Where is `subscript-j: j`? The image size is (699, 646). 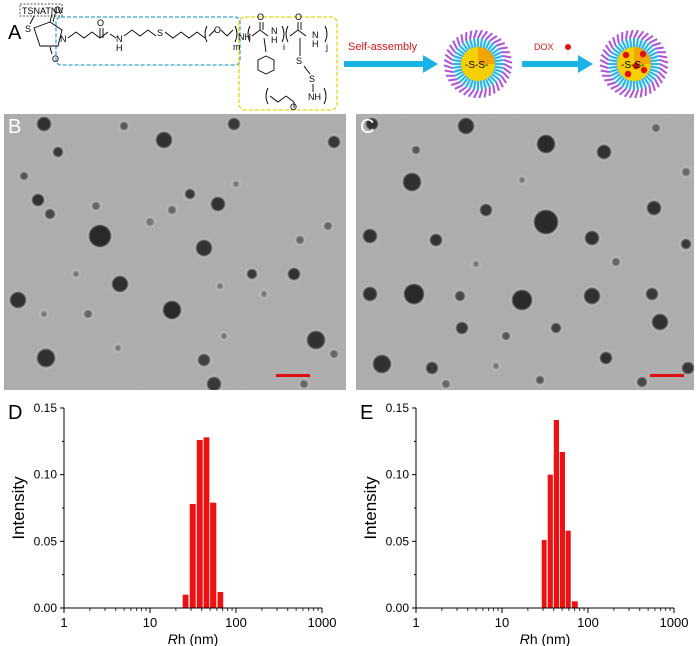 subscript-j: j is located at coordinates (326, 47).